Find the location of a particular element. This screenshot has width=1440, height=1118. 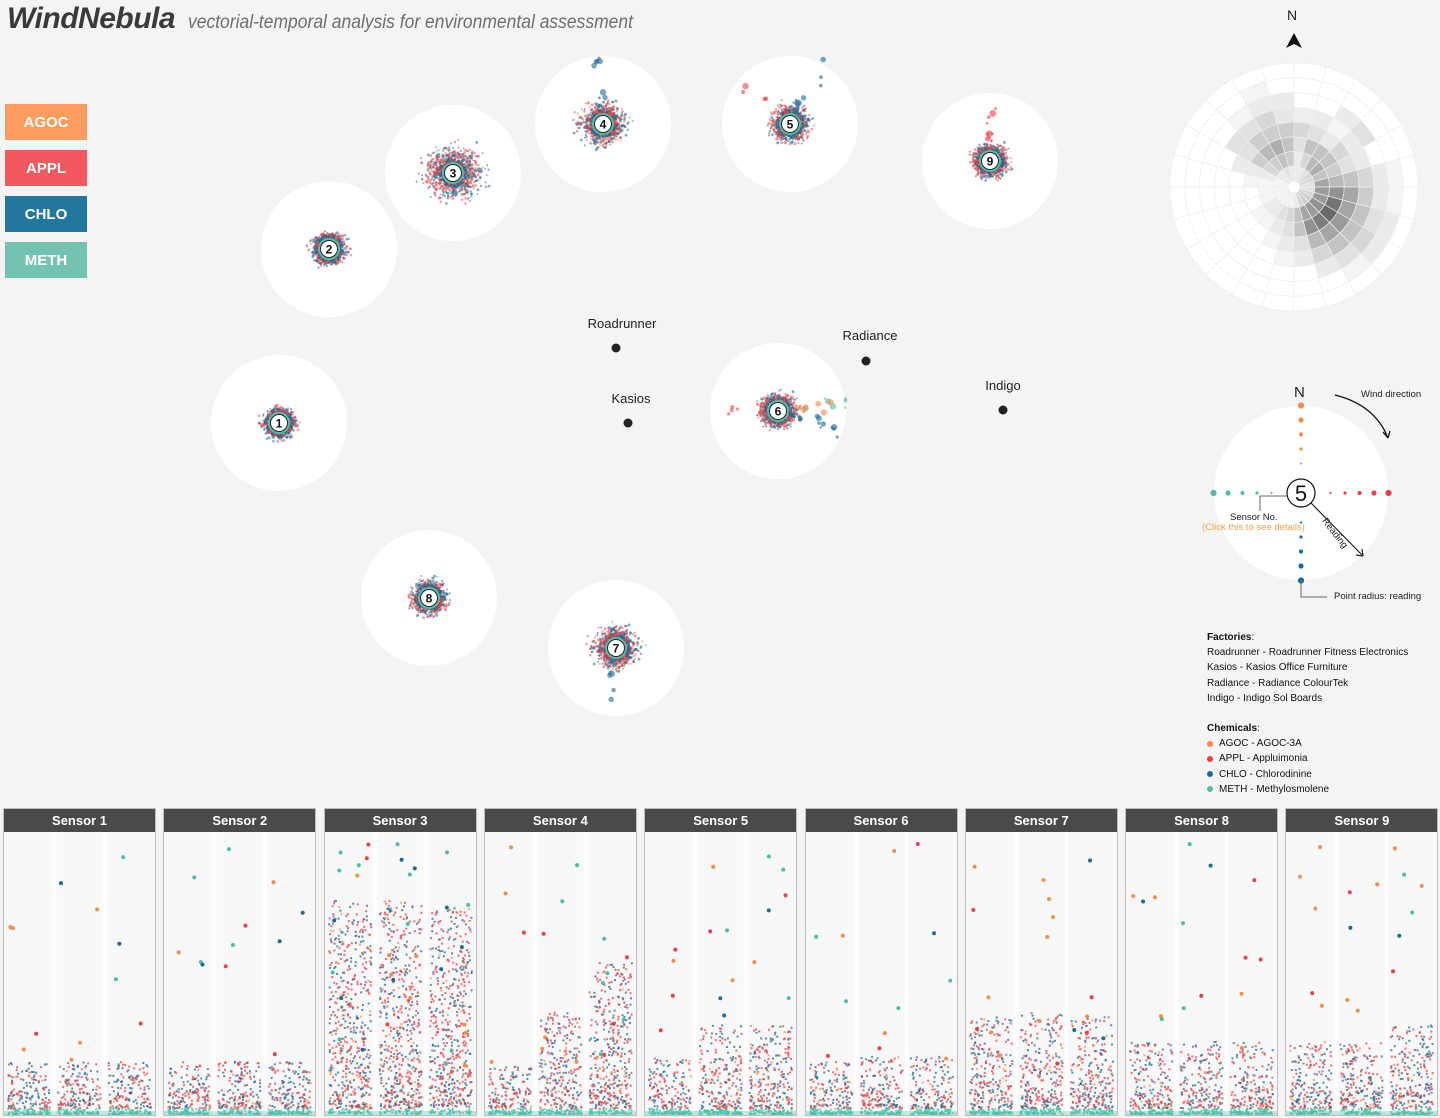

sensor-number: 1 is located at coordinates (279, 424).